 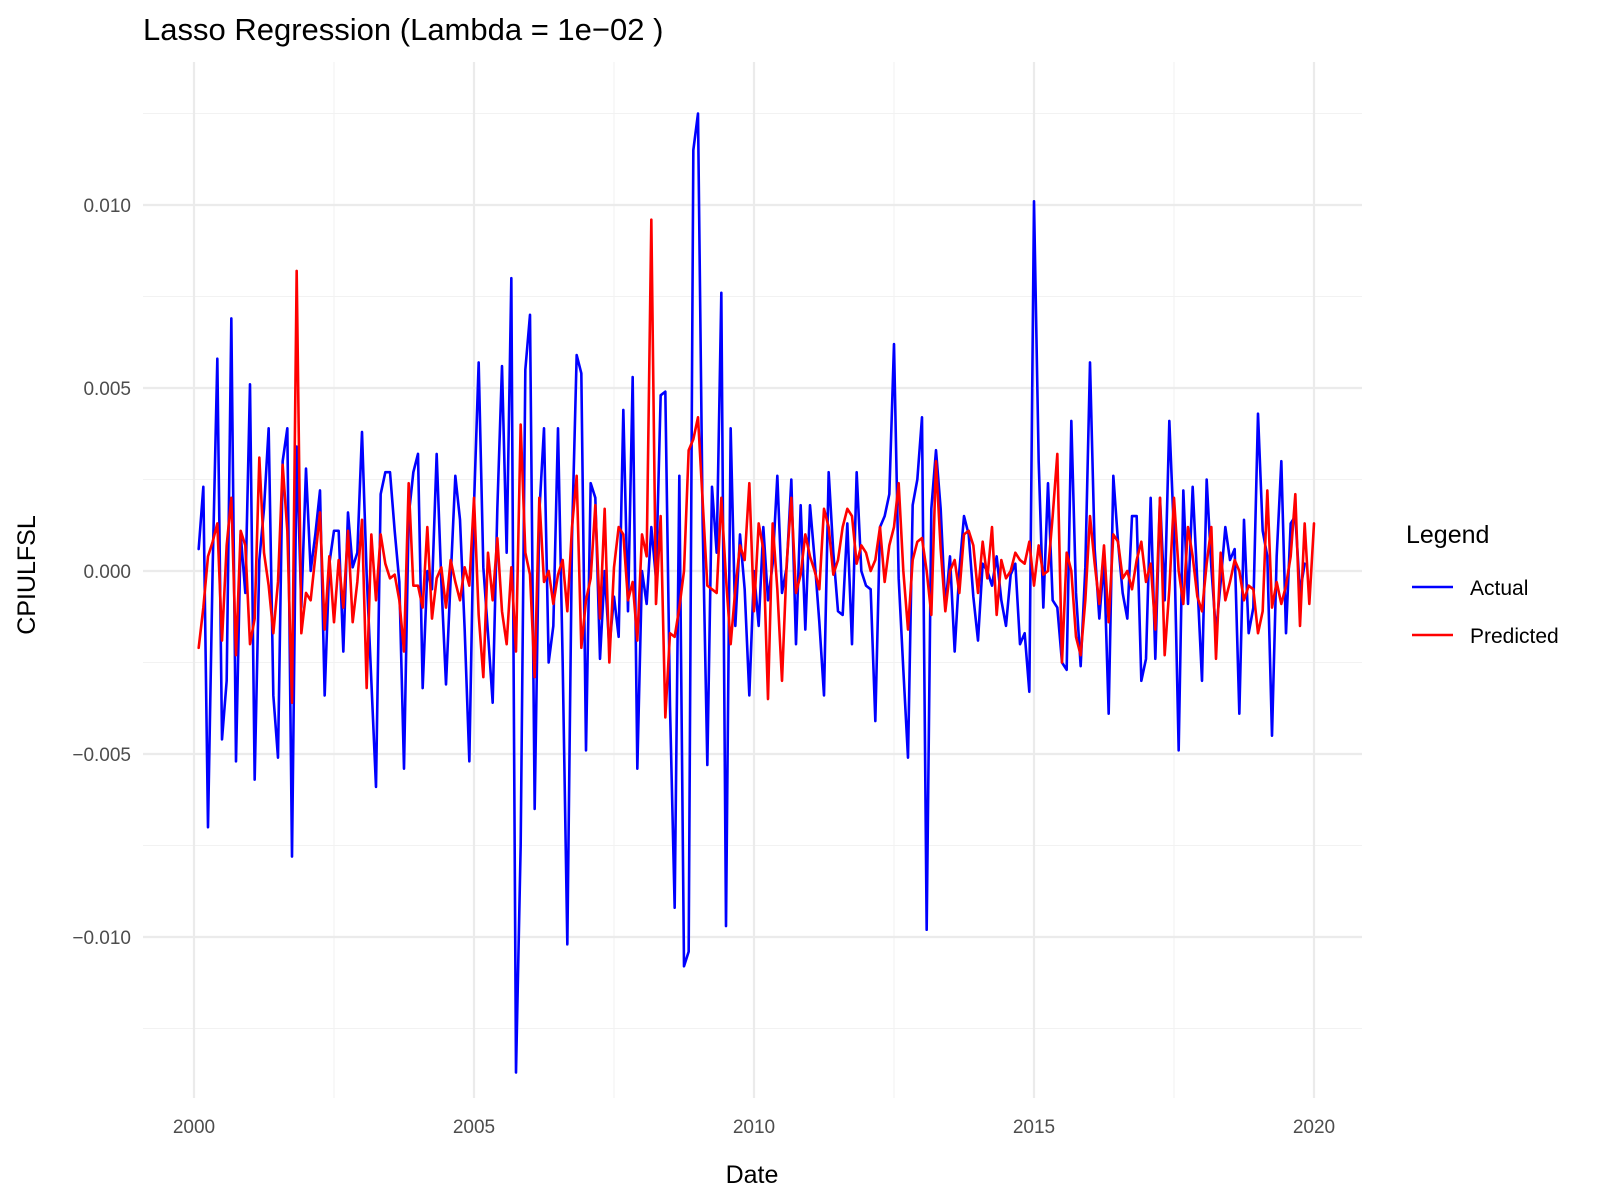 What do you see at coordinates (194, 1127) in the screenshot?
I see `x-tick-label: 2000` at bounding box center [194, 1127].